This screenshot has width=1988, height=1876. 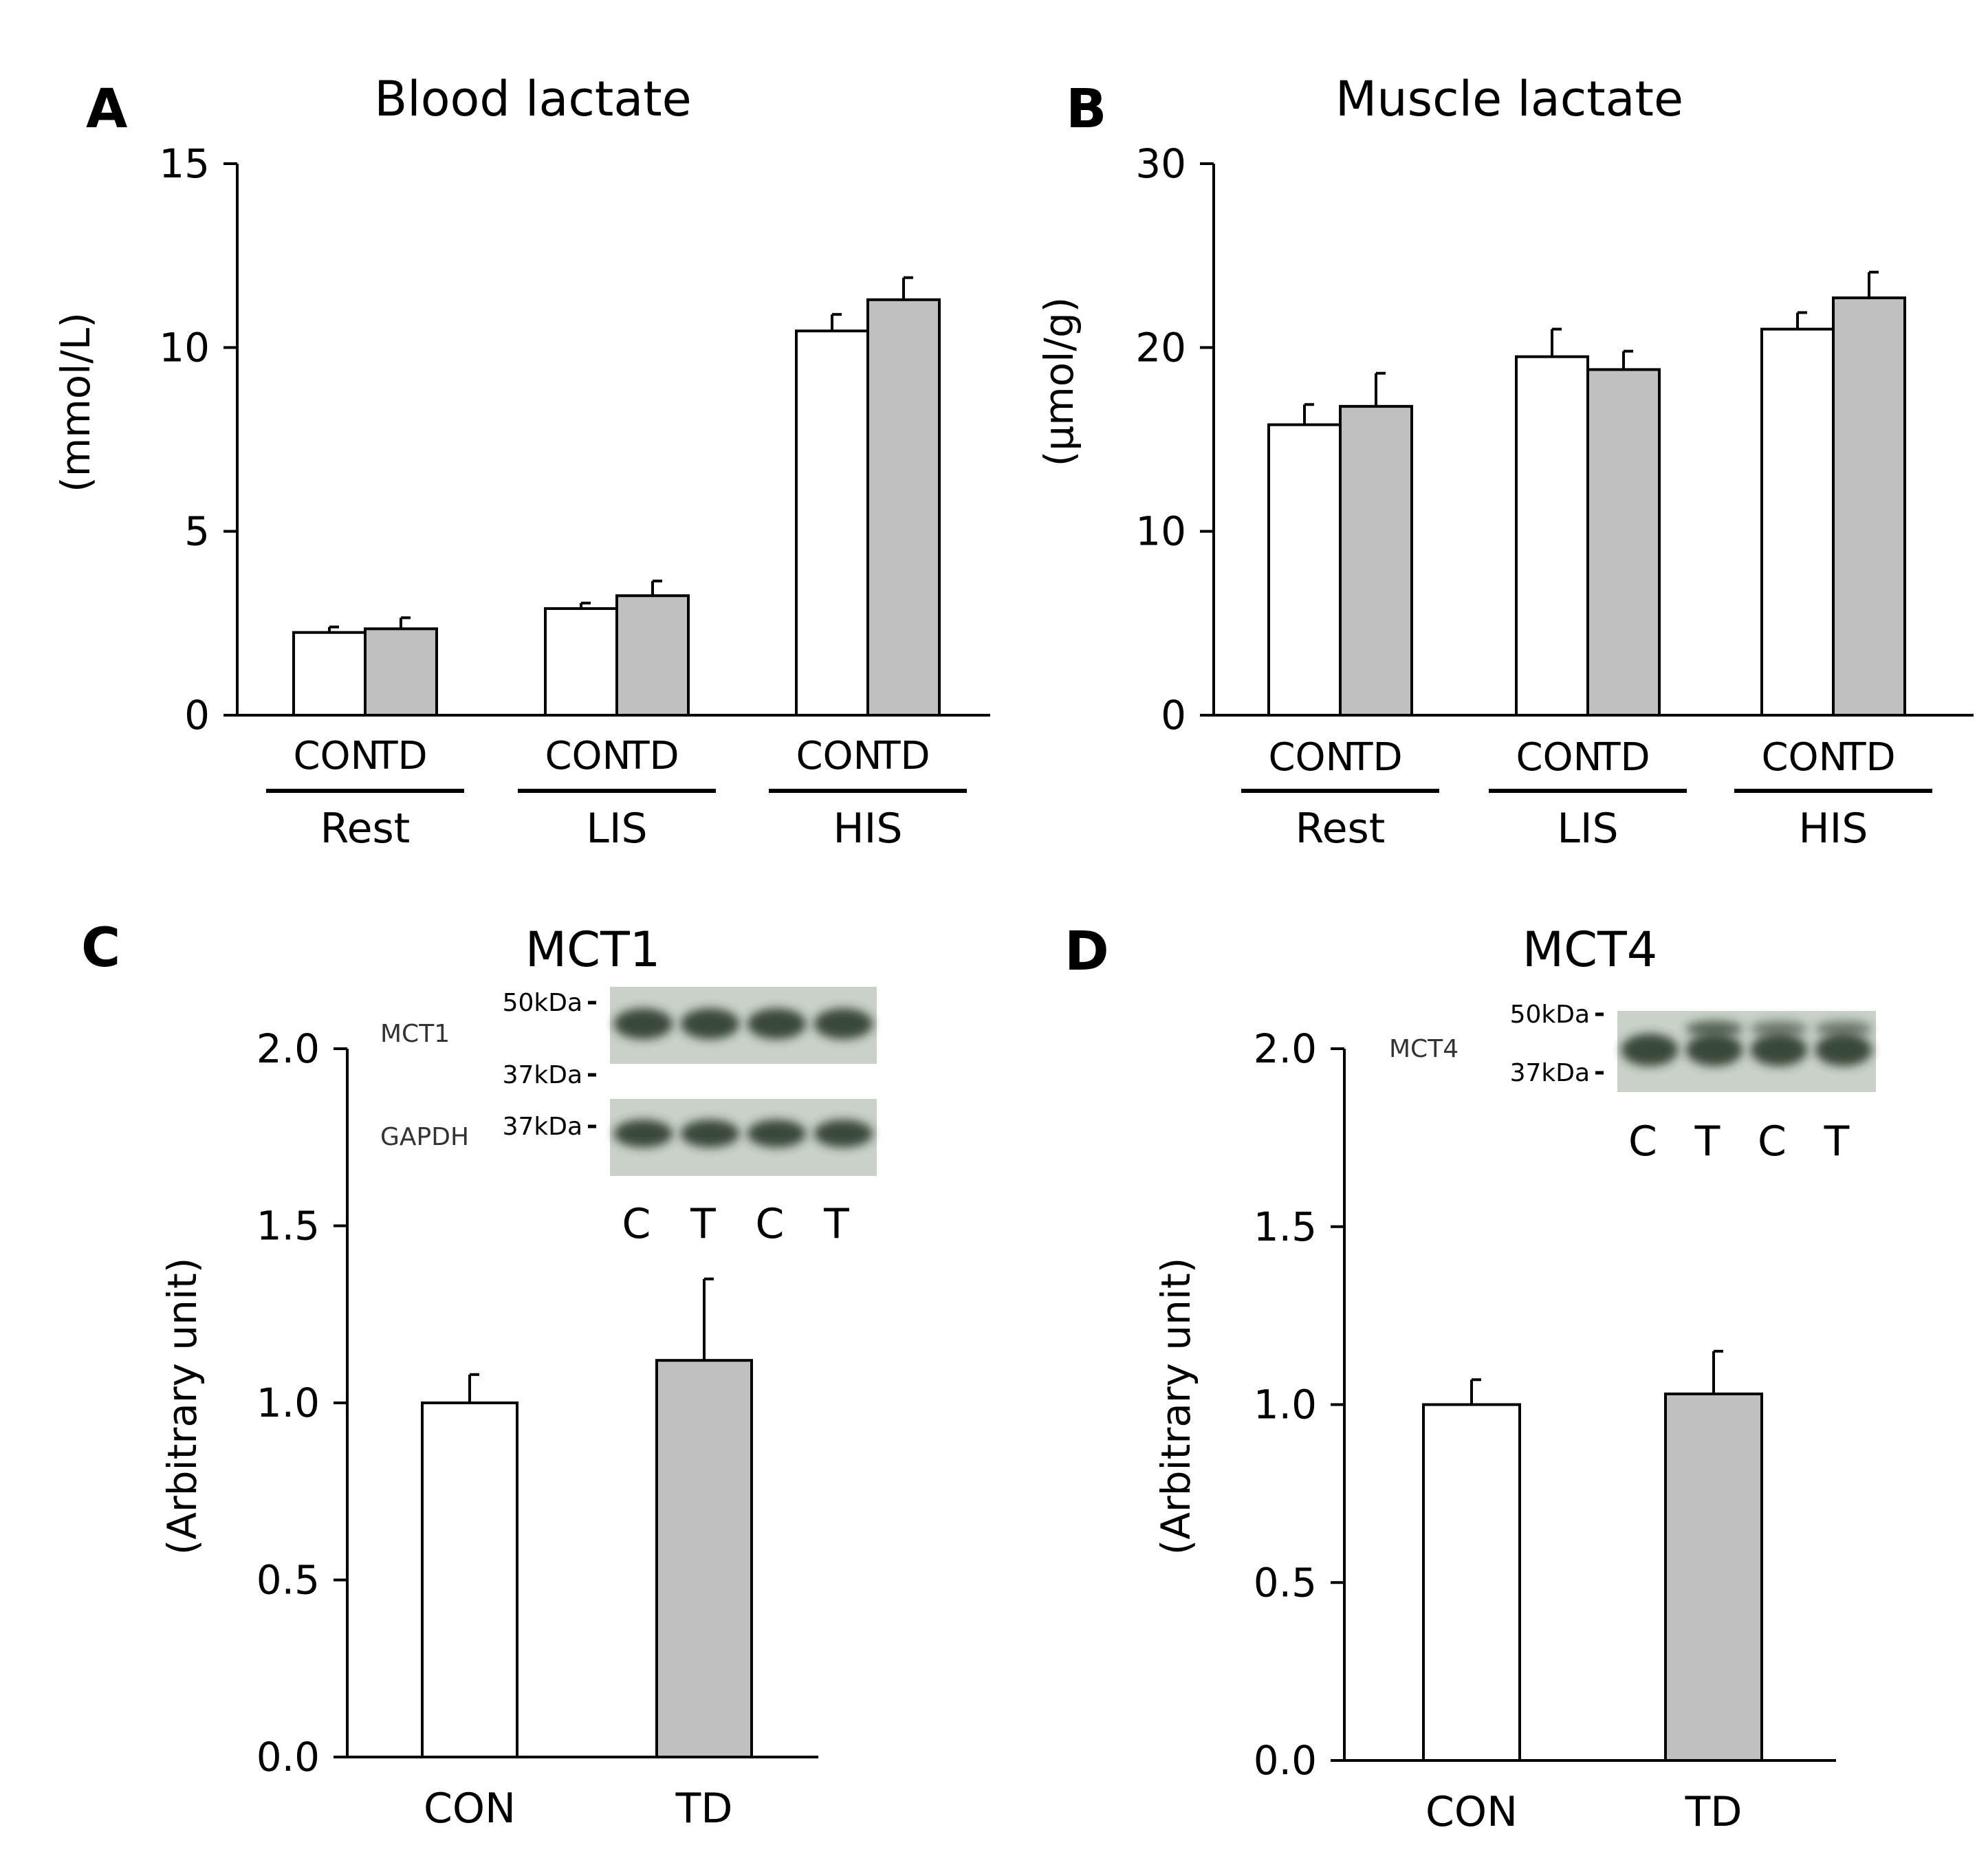 What do you see at coordinates (533, 99) in the screenshot?
I see `chart-title: Blood lactate` at bounding box center [533, 99].